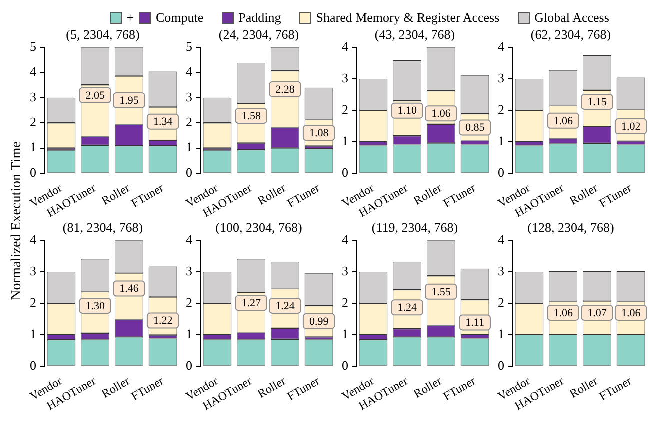 This screenshot has width=659, height=430. What do you see at coordinates (571, 228) in the screenshot?
I see `chart-title: (128, 2304, 768)` at bounding box center [571, 228].